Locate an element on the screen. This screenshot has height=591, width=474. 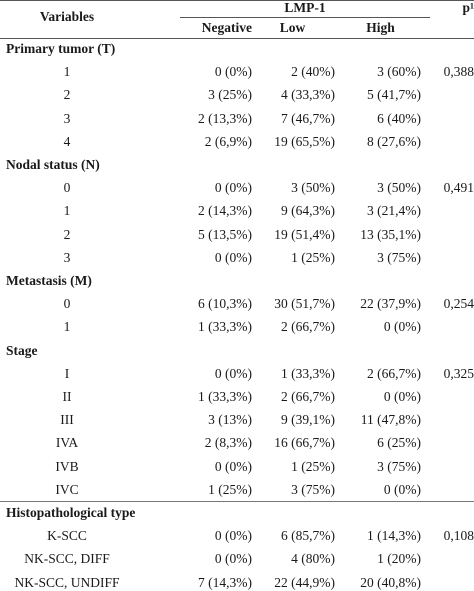
section-title: Primary tumor (T) is located at coordinates (61, 48).